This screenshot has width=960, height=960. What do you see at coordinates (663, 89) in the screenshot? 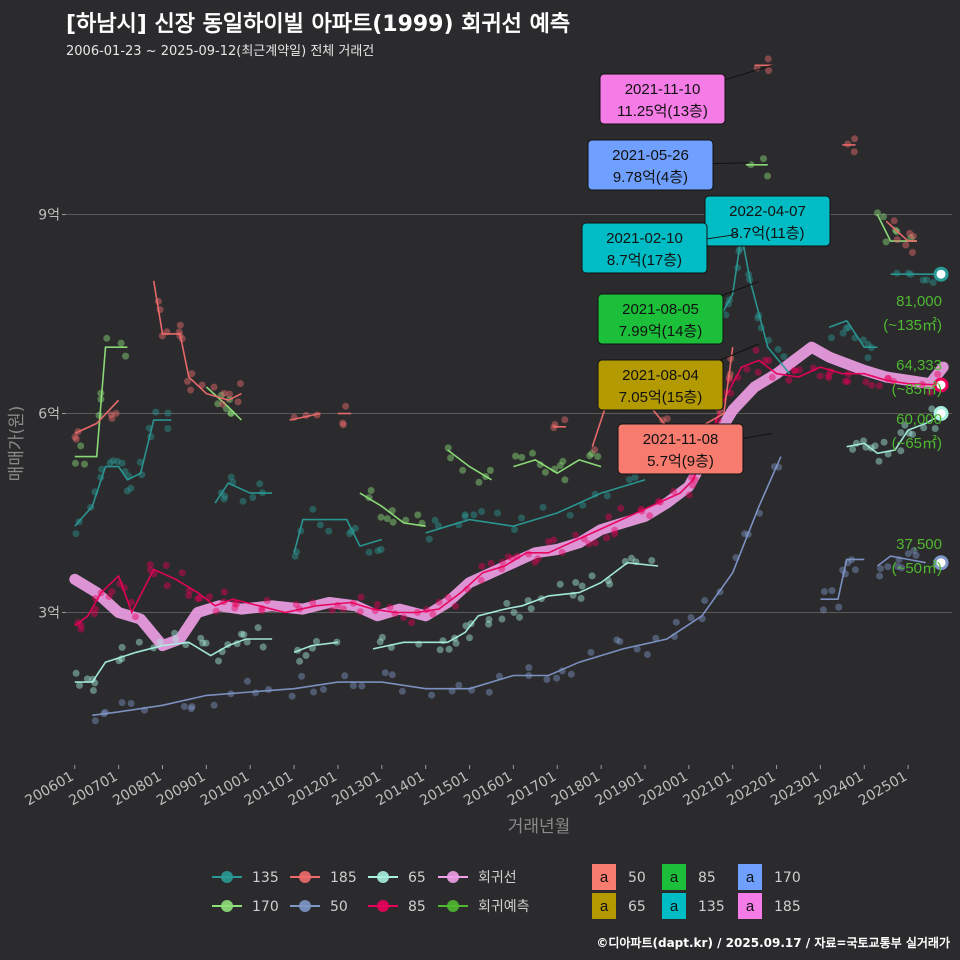
I see `callout-date: 2021-11-10` at bounding box center [663, 89].